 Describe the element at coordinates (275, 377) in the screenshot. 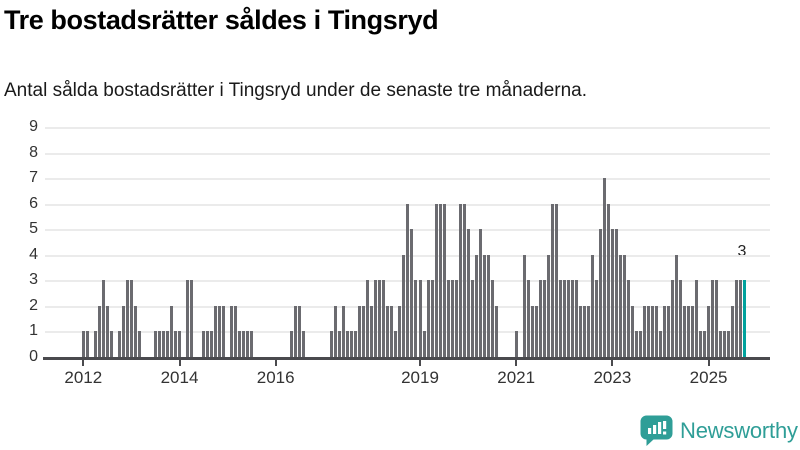

I see `x-axis-label: 2016` at that location.